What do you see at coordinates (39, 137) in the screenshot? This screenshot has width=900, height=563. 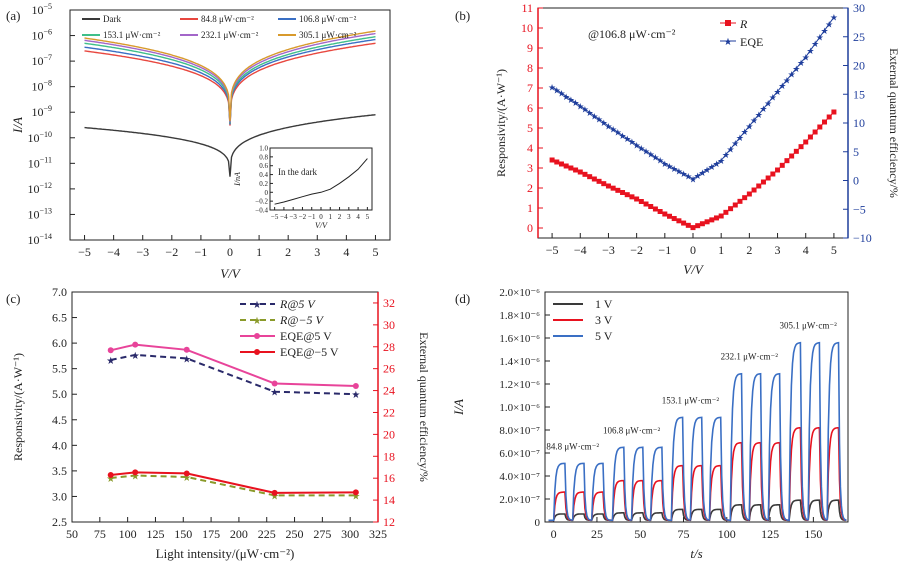 I see `panel-a-ytick-label: 10⁻¹⁰` at bounding box center [39, 137].